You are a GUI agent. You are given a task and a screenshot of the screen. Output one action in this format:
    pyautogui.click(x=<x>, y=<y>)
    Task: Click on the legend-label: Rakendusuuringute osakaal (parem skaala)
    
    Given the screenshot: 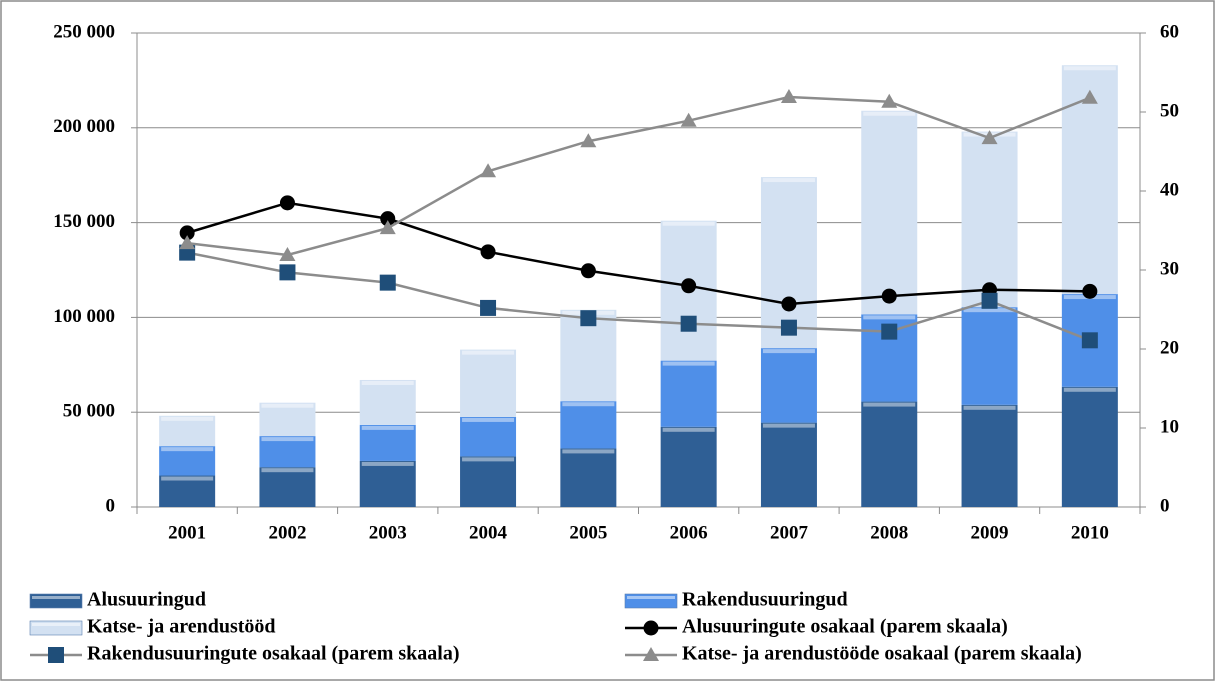 What is the action you would take?
    pyautogui.click(x=273, y=654)
    